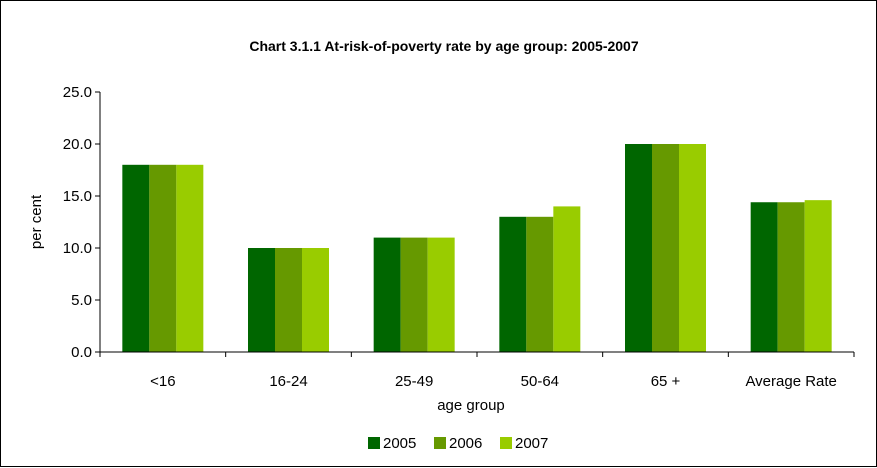  I want to click on x-tick-label: <16, so click(162, 381).